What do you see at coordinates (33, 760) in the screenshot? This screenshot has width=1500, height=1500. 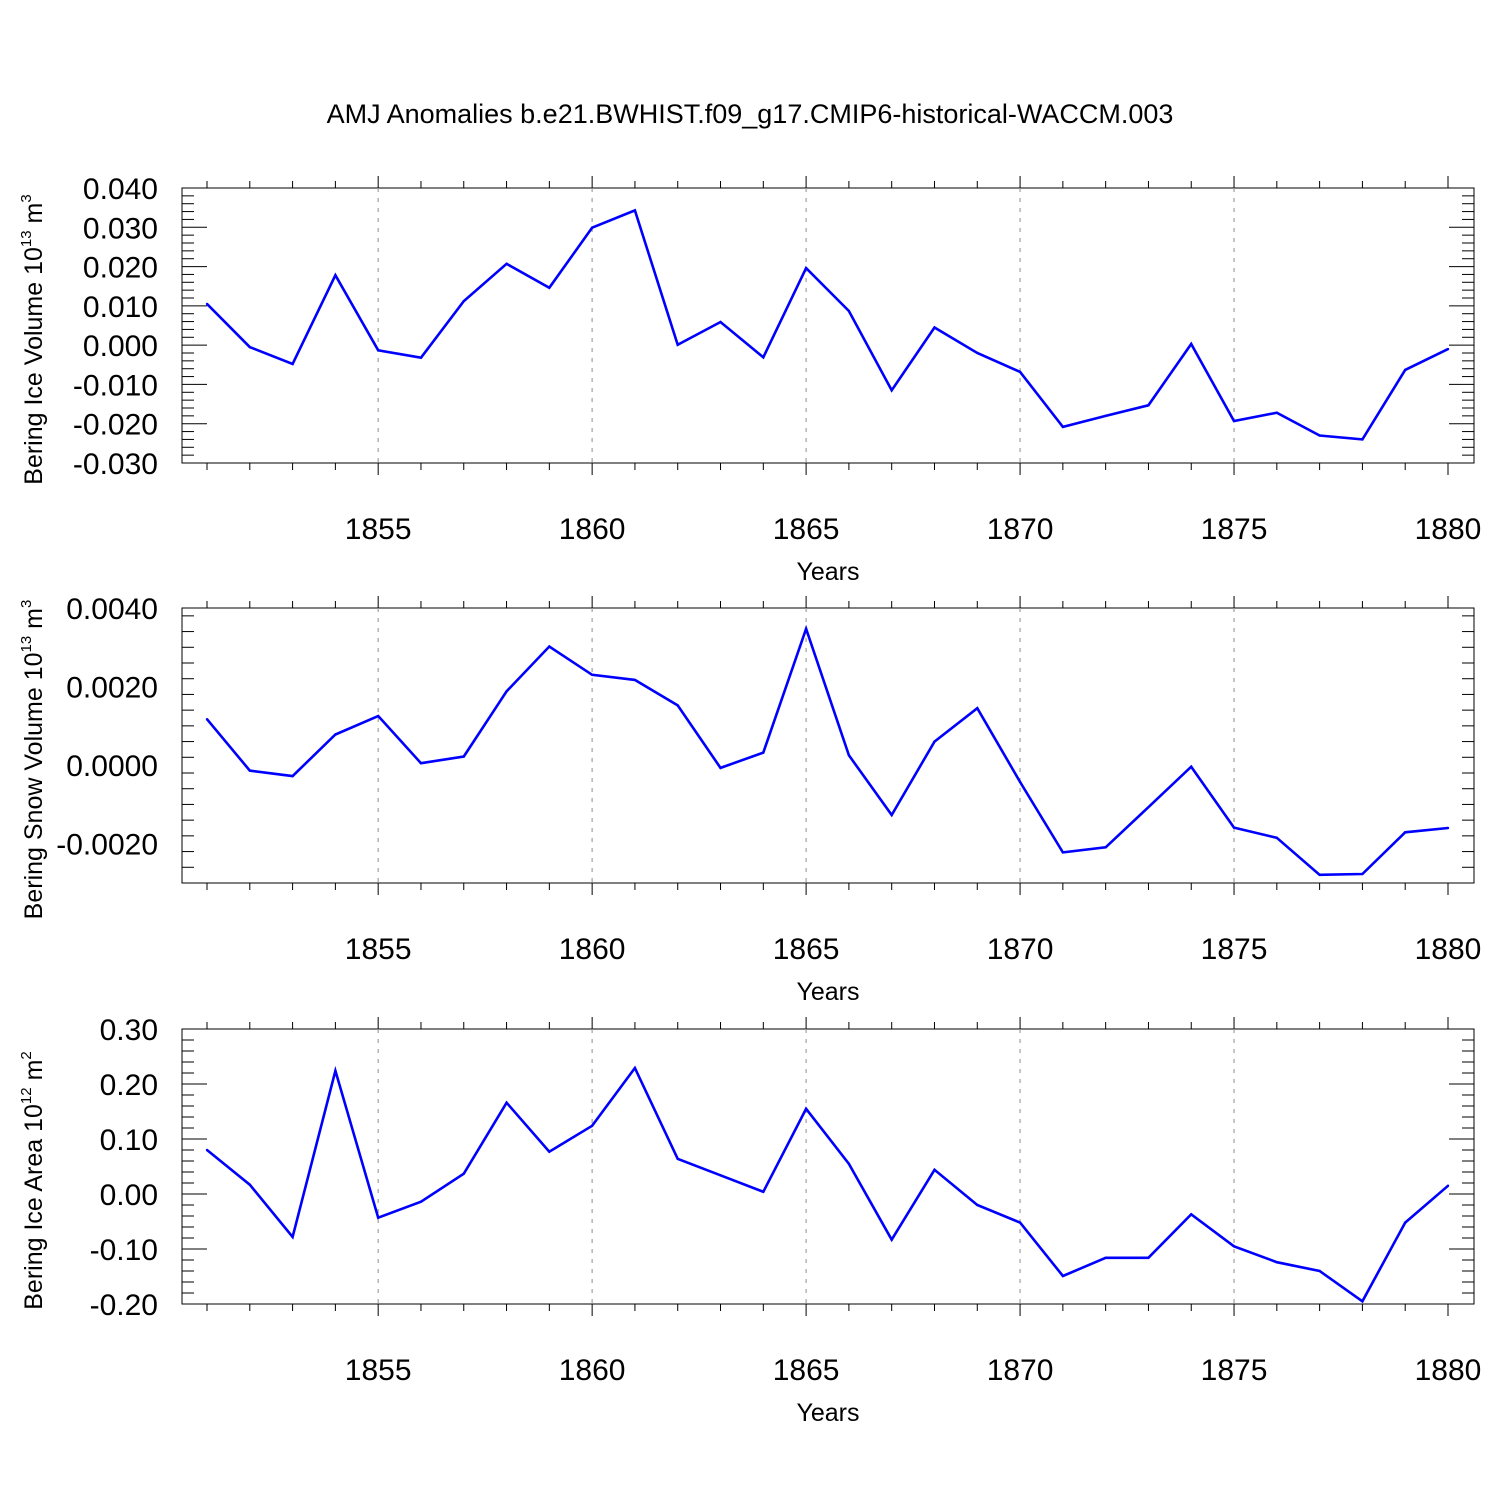 I see `y-axis-label: Bering Snow Volume 1013 m3` at bounding box center [33, 760].